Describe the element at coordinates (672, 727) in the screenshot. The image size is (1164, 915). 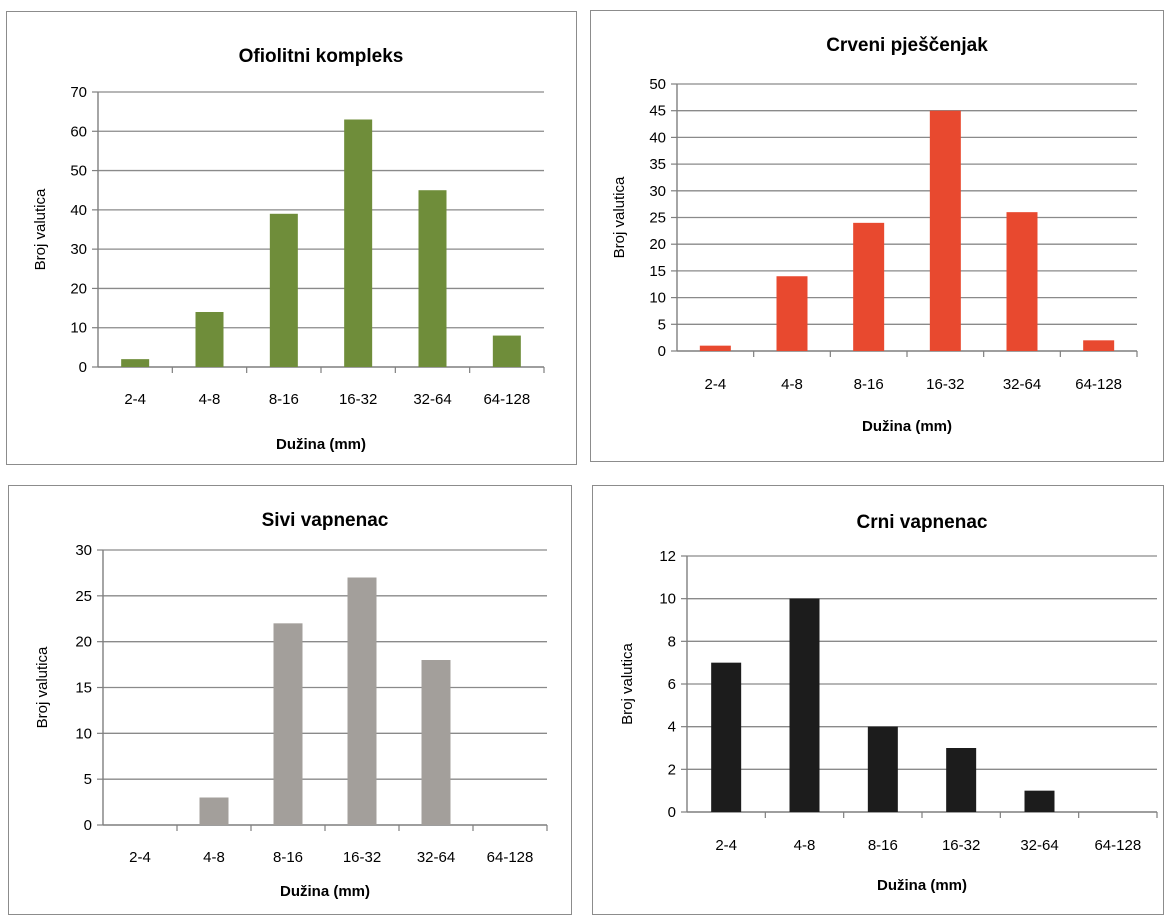
I see `y-tick-label: 4` at that location.